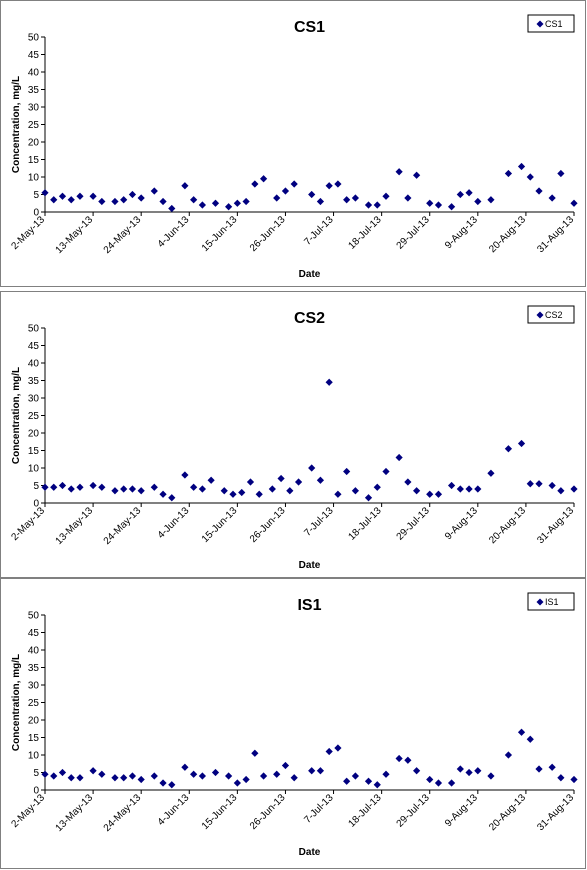  What do you see at coordinates (34, 329) in the screenshot?
I see `y-tick-label: 50` at bounding box center [34, 329].